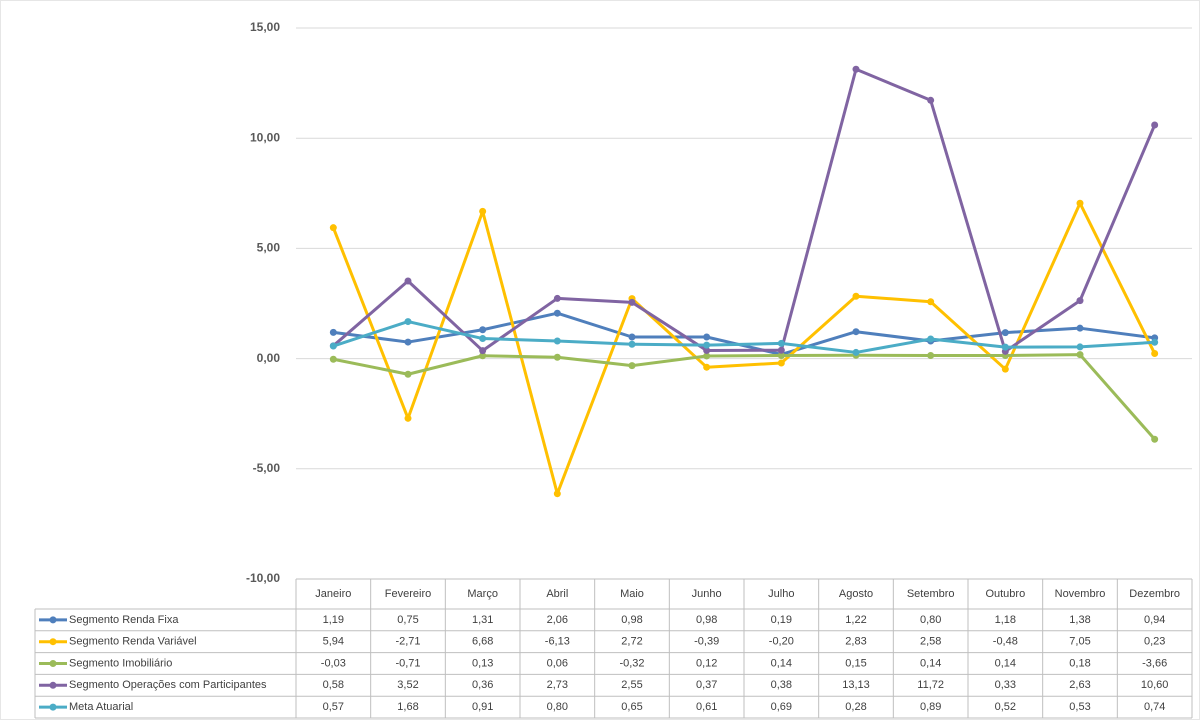 This screenshot has height=720, width=1200. Describe the element at coordinates (631, 707) in the screenshot. I see `table-value: 0,65` at that location.